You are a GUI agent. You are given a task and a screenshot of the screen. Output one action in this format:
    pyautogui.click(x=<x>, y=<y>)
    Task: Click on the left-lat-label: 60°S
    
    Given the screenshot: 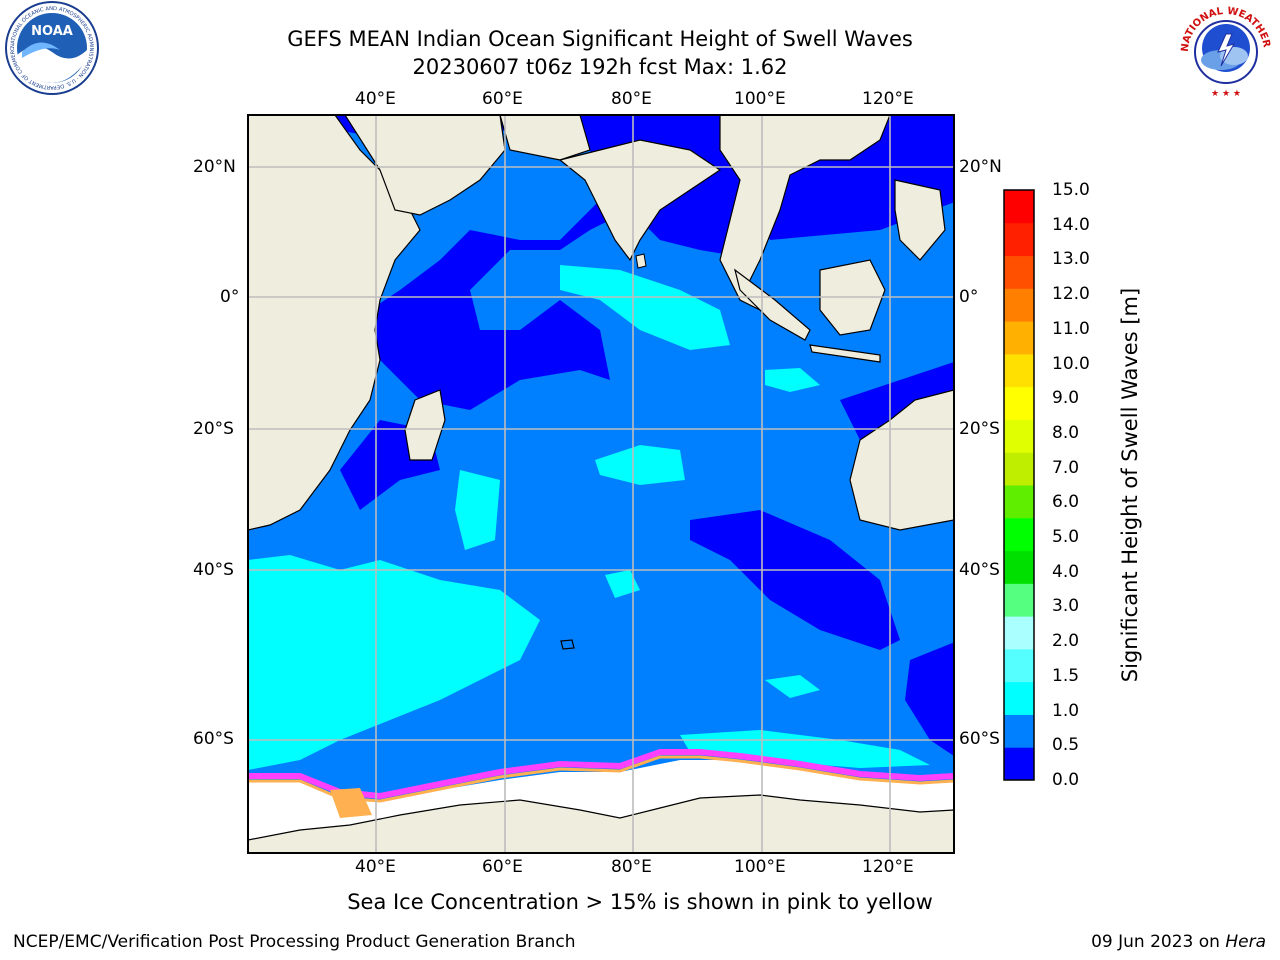 What is the action you would take?
    pyautogui.click(x=213, y=739)
    